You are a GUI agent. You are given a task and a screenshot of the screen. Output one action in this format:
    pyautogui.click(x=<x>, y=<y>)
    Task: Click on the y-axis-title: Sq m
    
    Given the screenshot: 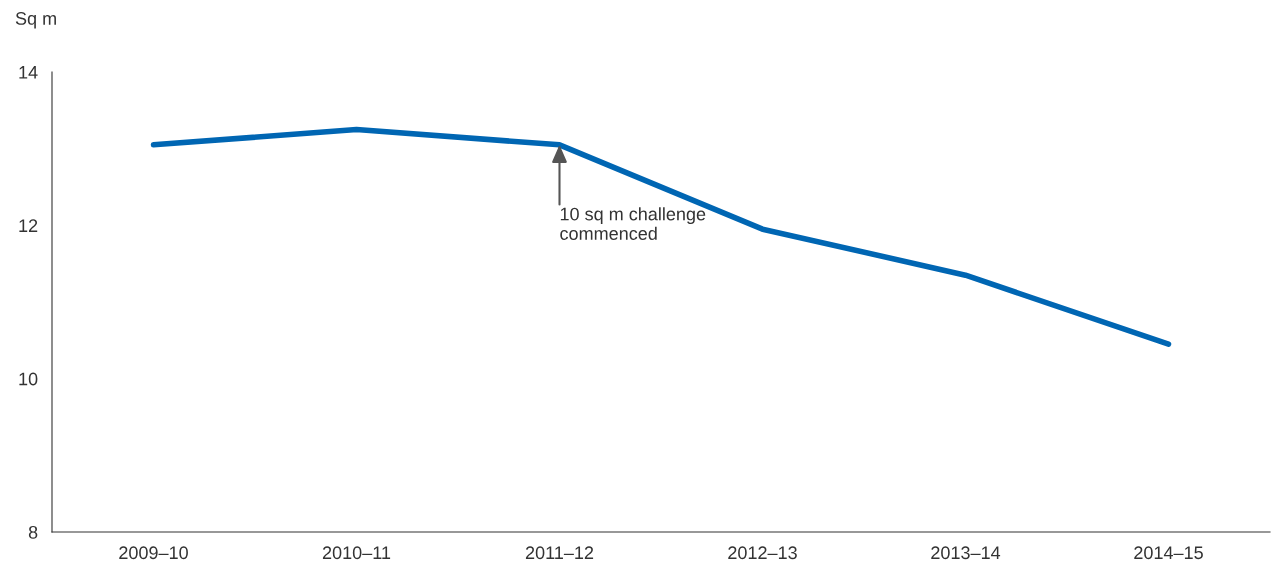 What is the action you would take?
    pyautogui.click(x=35, y=20)
    